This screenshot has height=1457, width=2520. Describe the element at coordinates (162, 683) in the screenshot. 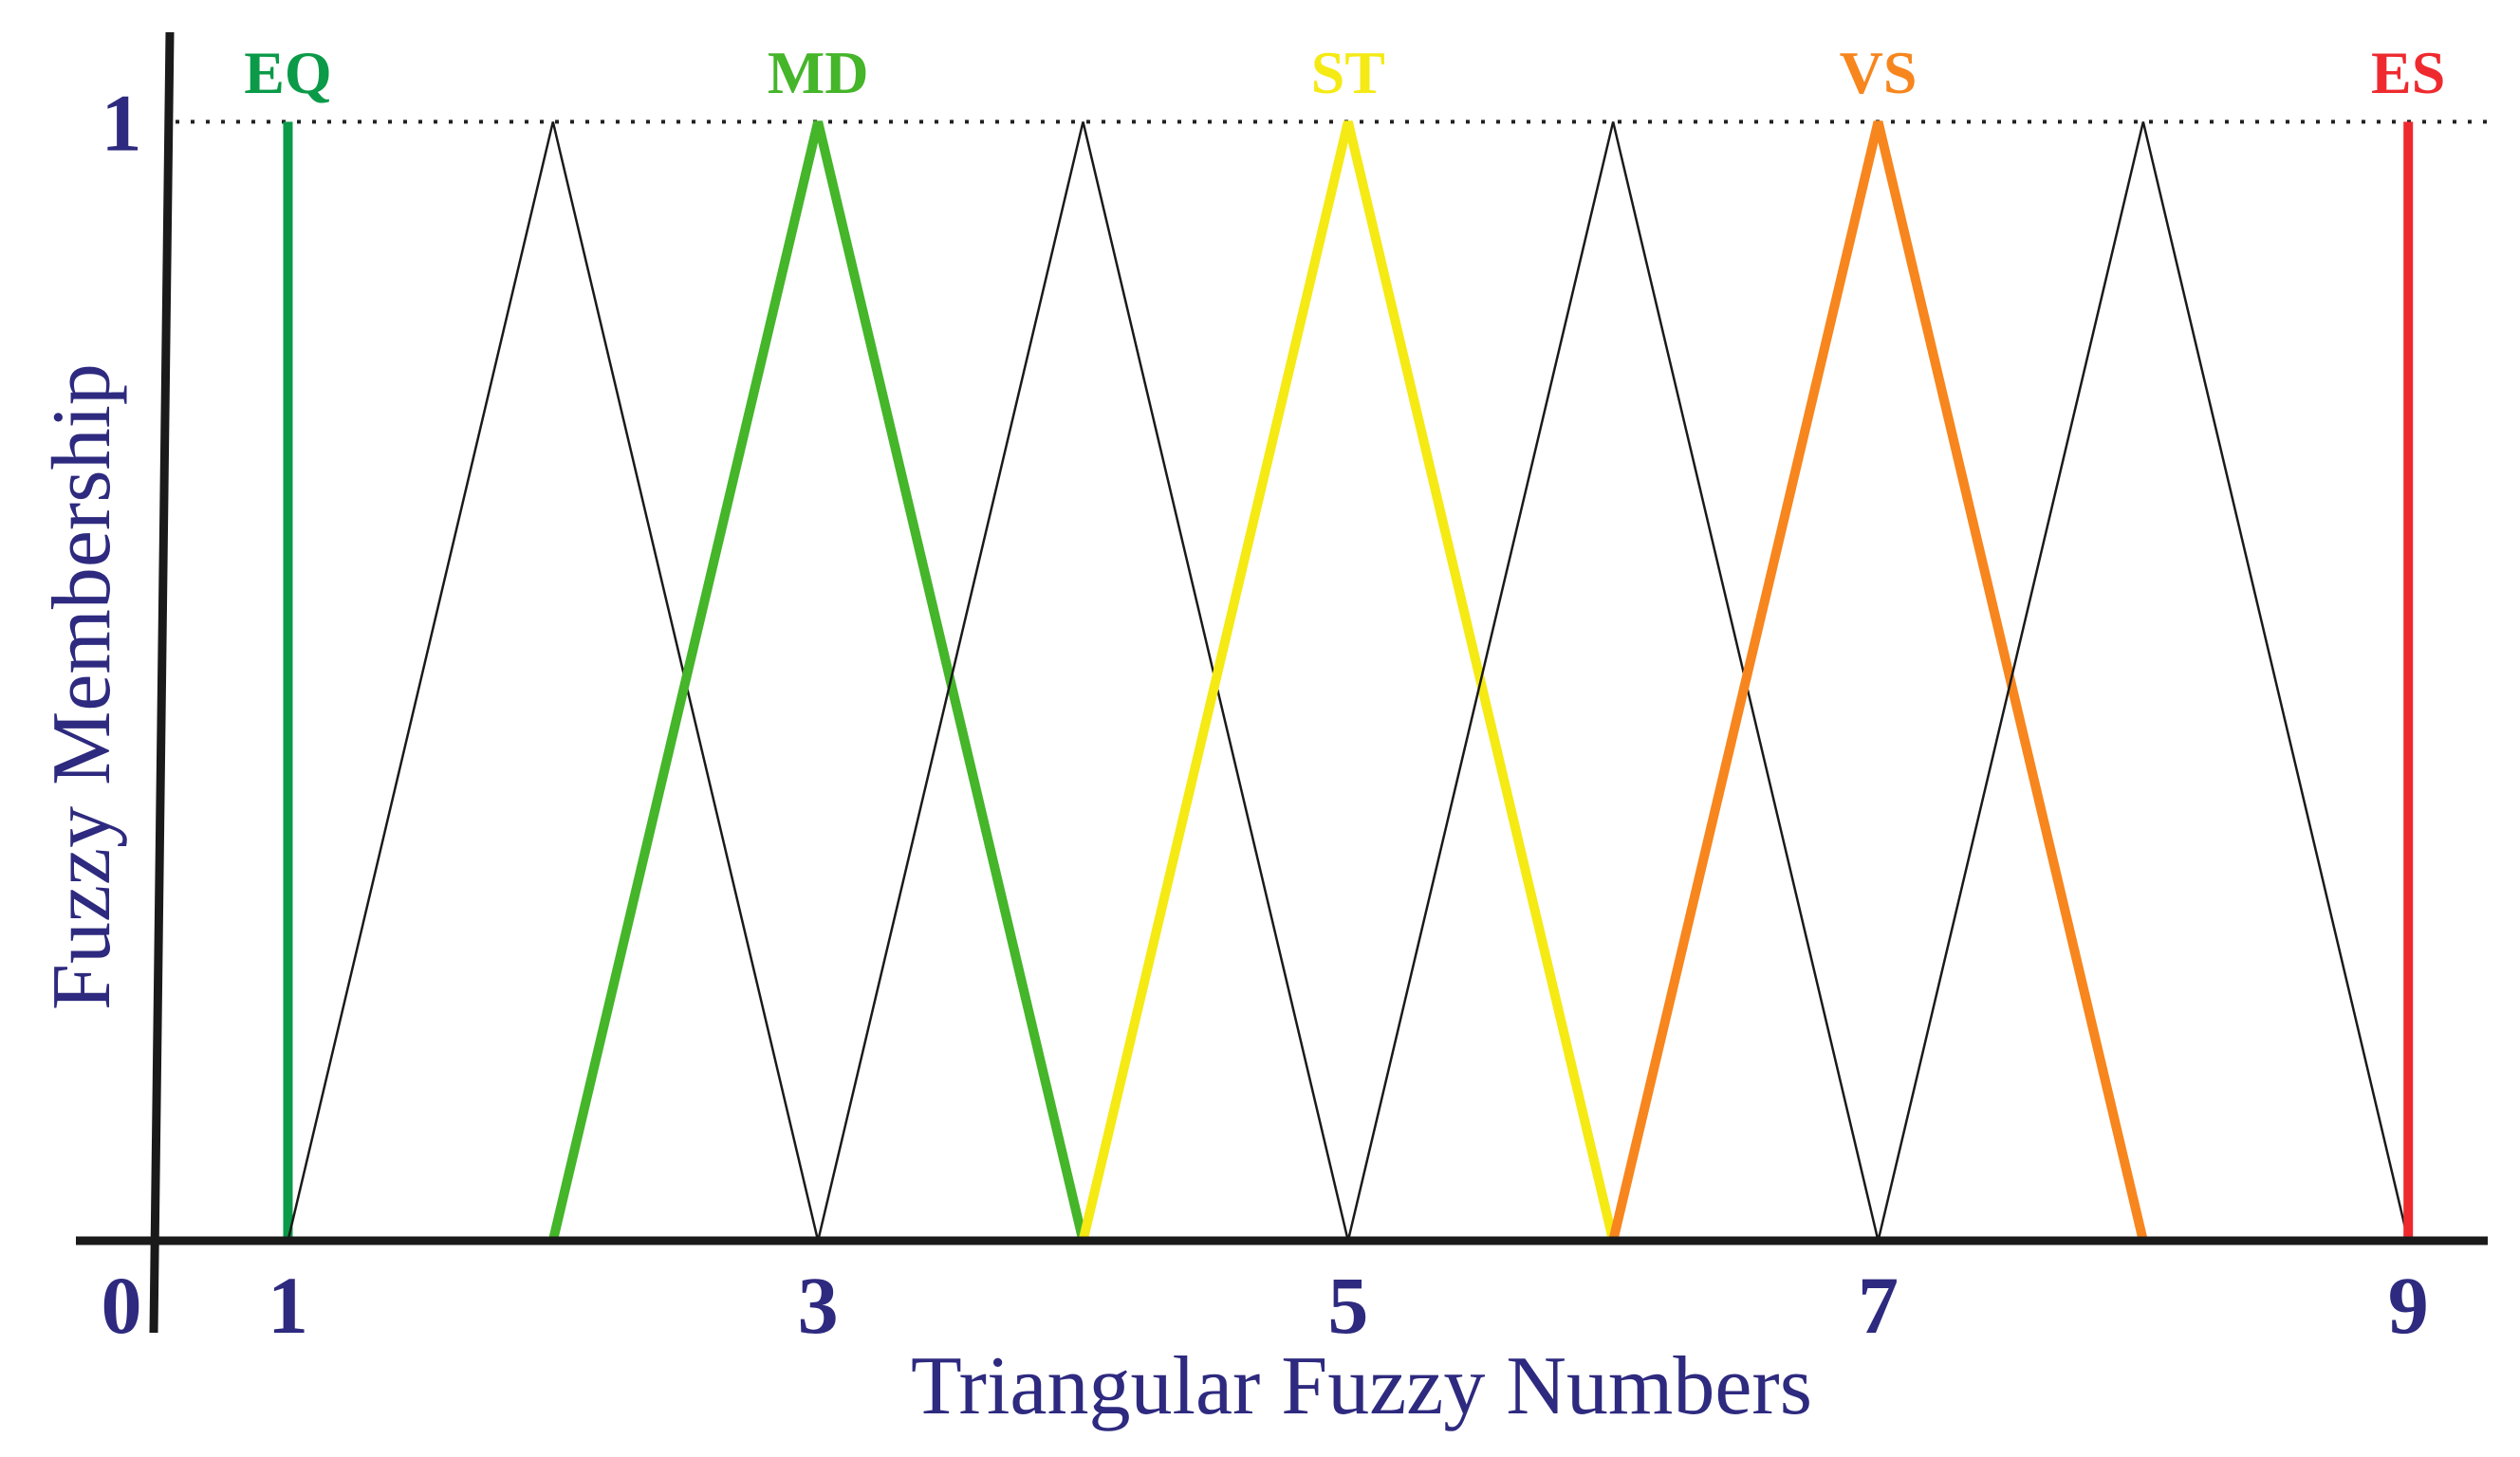

I see `y-axis` at that location.